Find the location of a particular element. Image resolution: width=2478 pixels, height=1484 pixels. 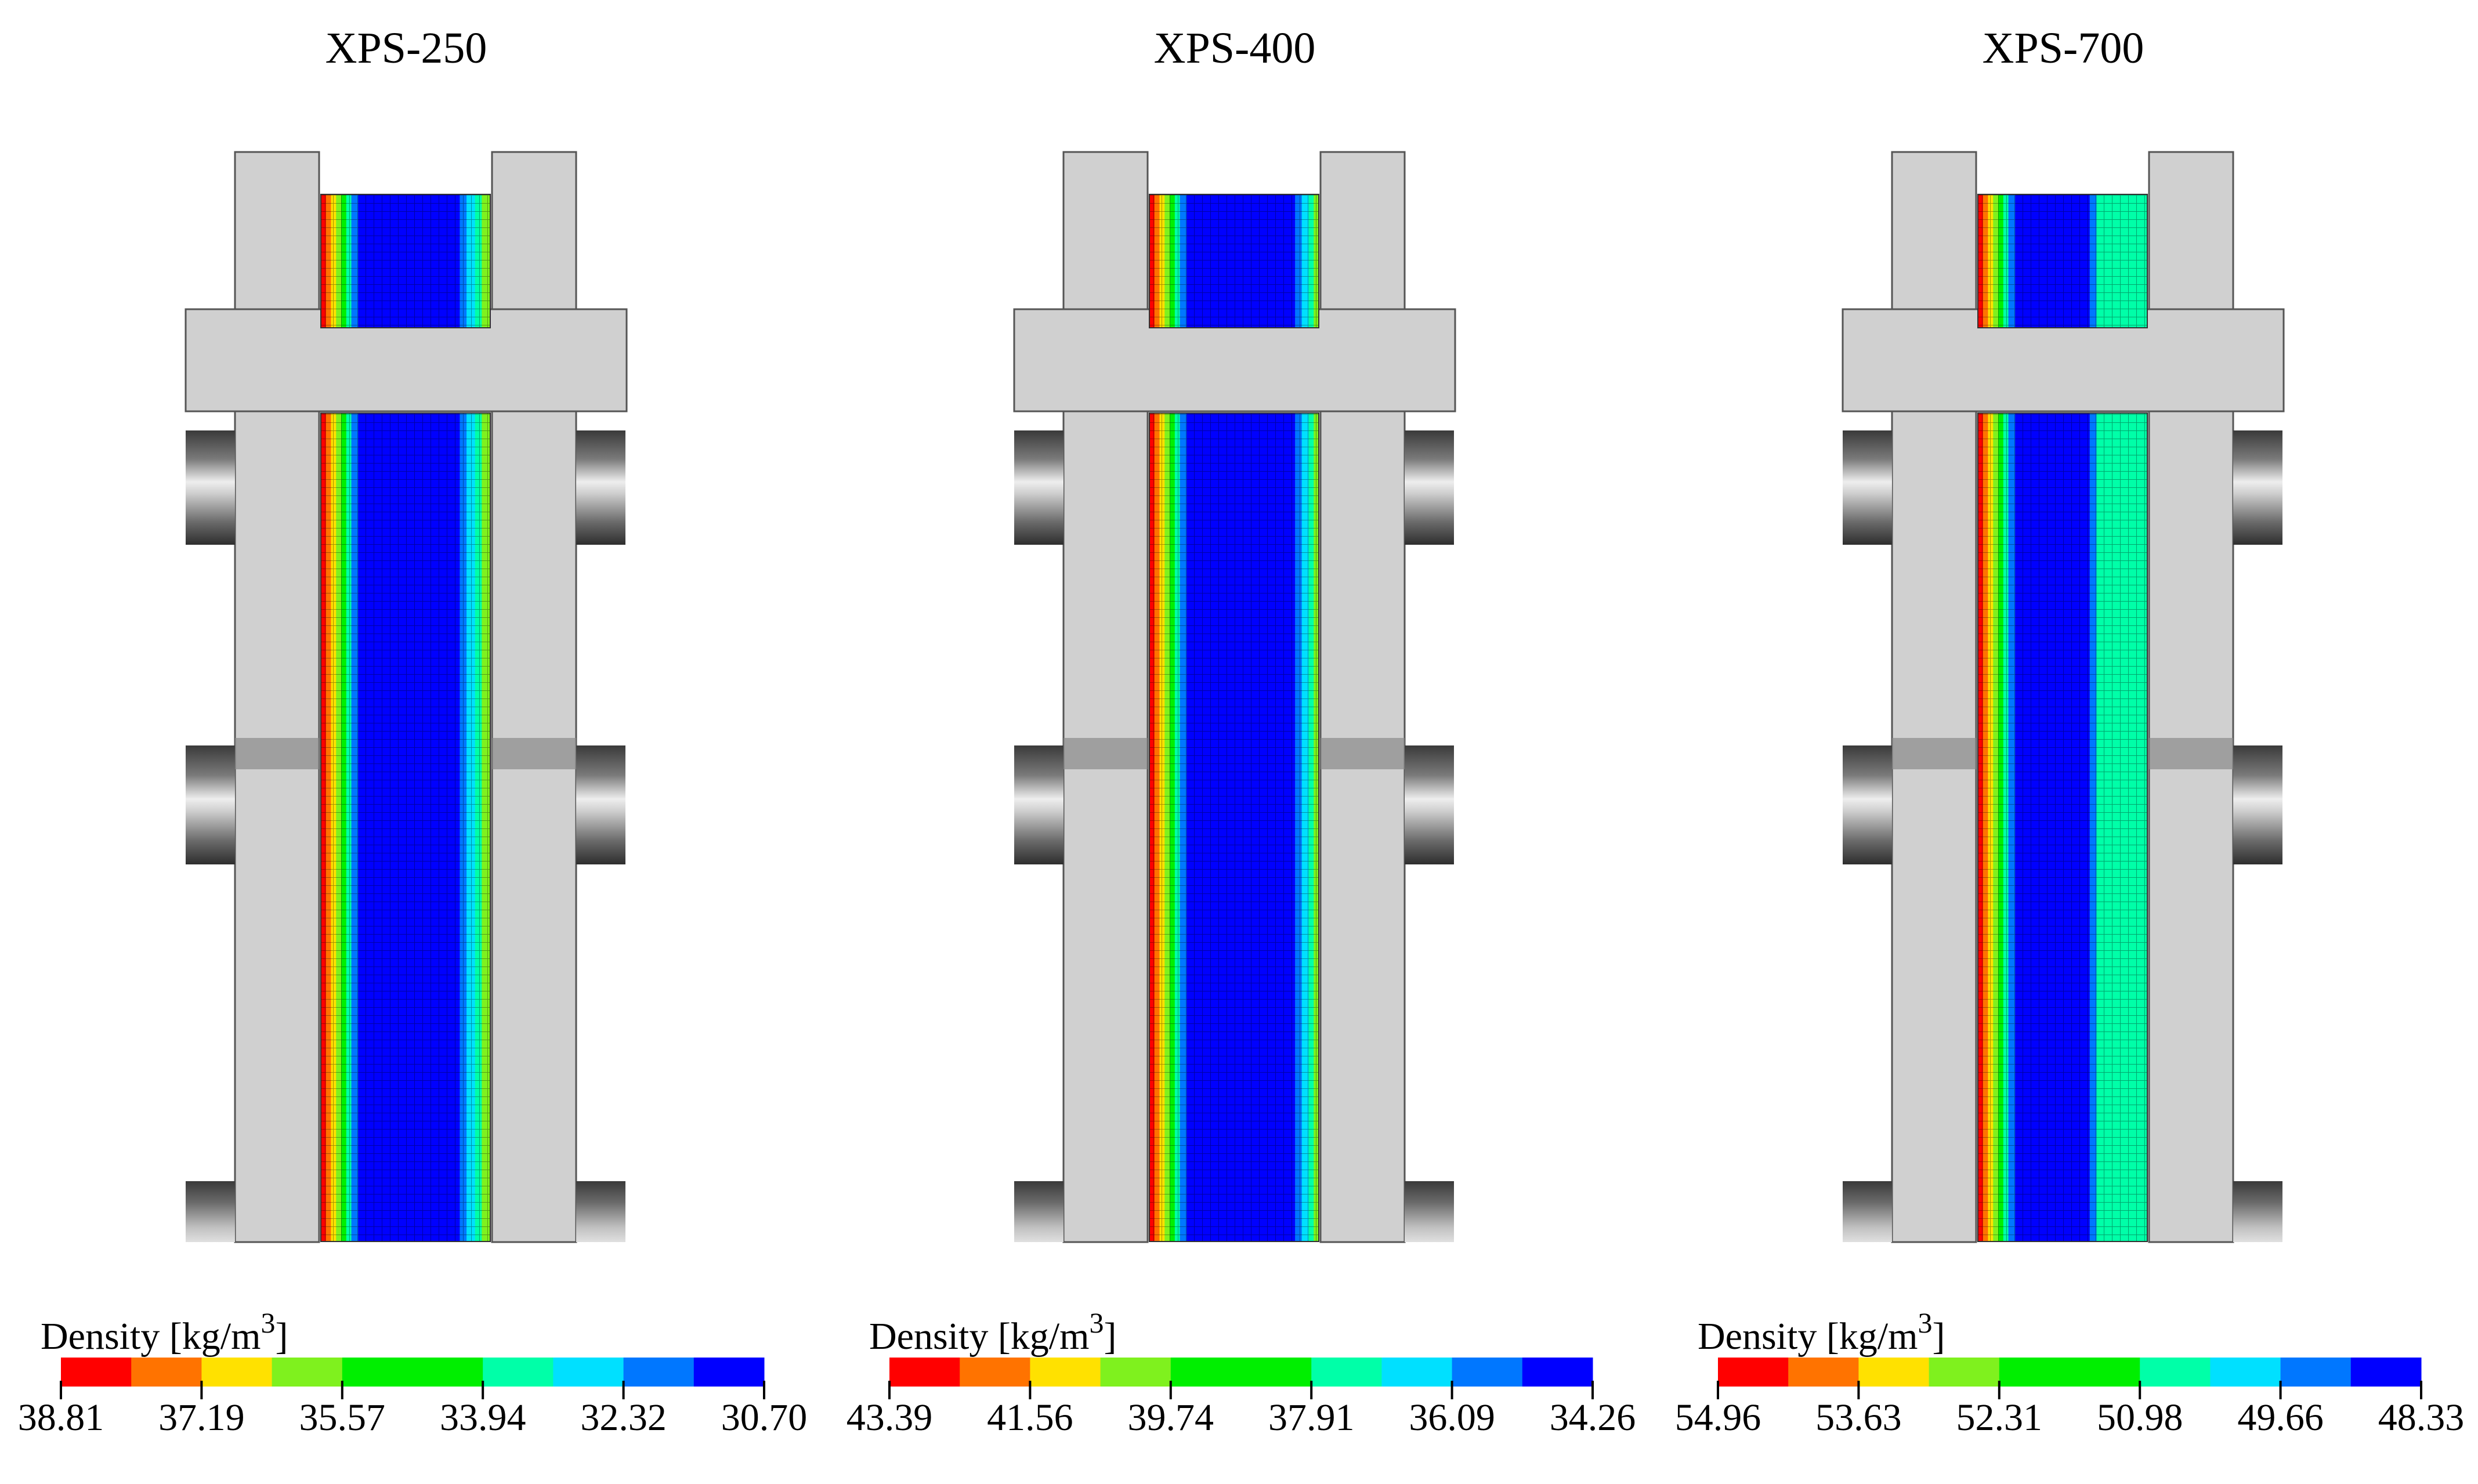

colorbar-tick-label: 48.33 is located at coordinates (2421, 1417).